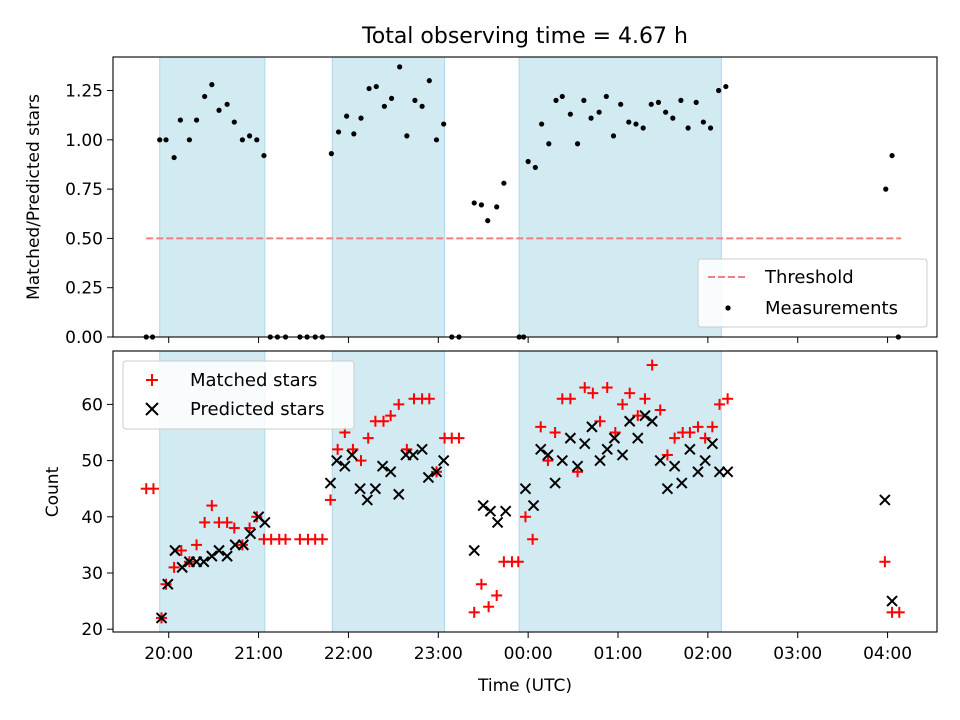  Describe the element at coordinates (524, 686) in the screenshot. I see `x-axis-label: Time (UTC)` at that location.